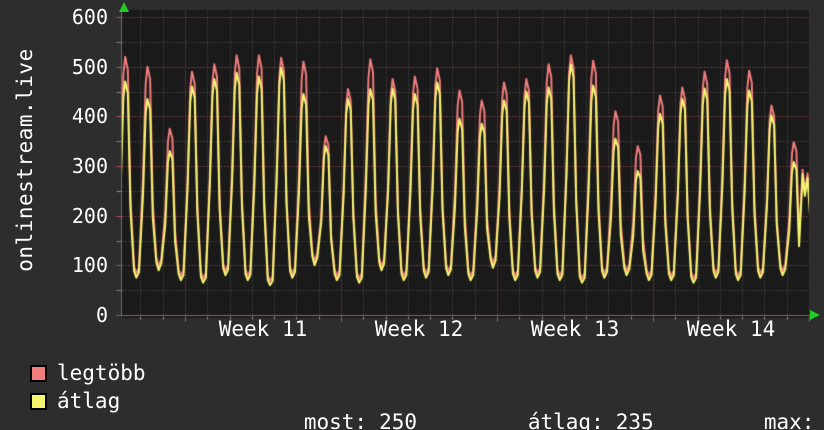 Image resolution: width=824 pixels, height=430 pixels. I want to click on y-axis-tick-label: 600, so click(89, 17).